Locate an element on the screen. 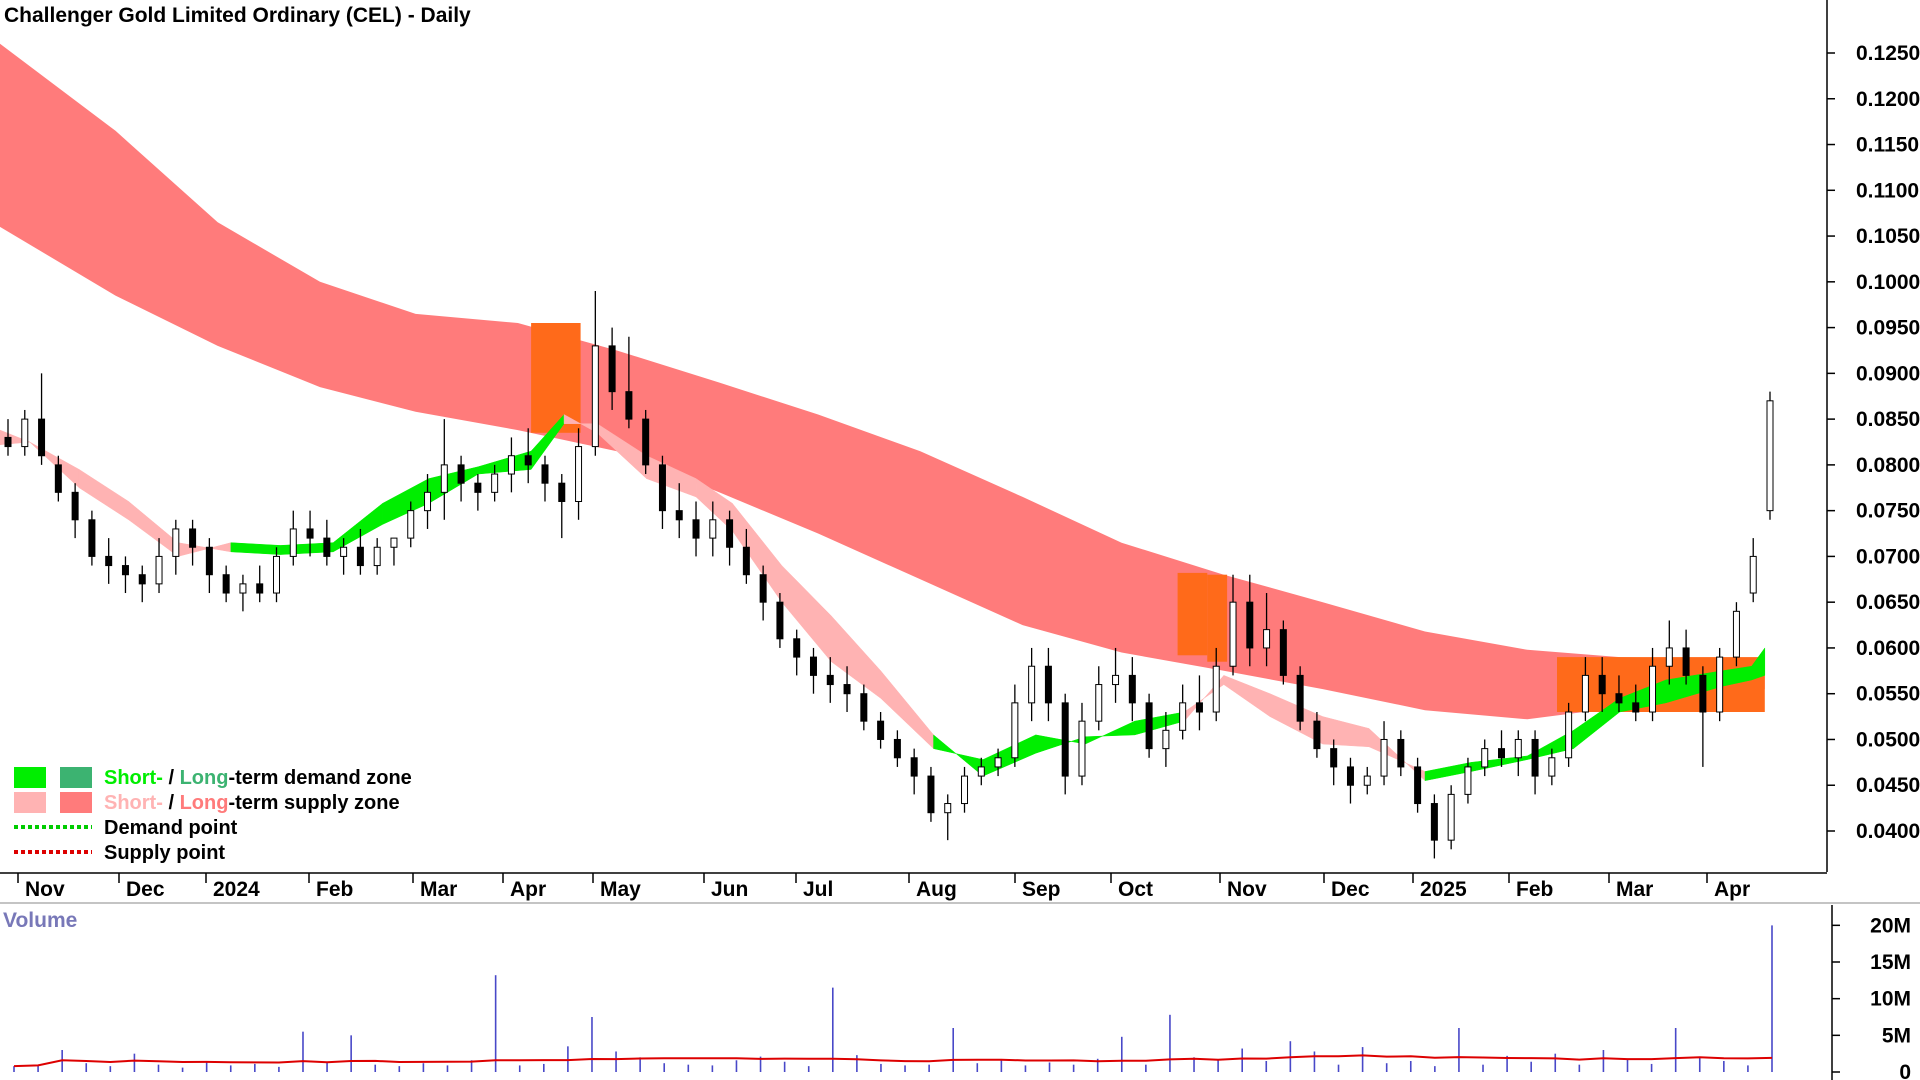  time-tick-label: Dec is located at coordinates (1350, 889).